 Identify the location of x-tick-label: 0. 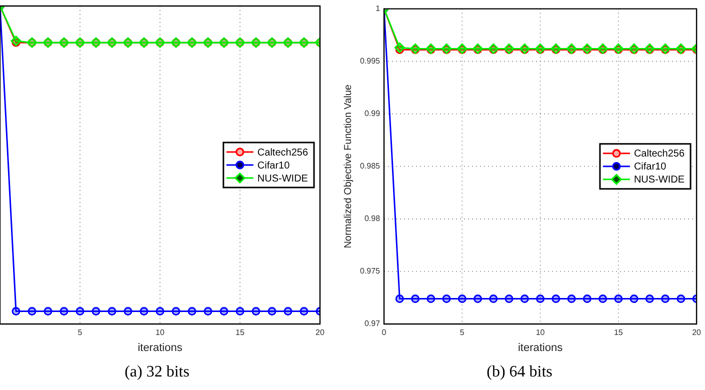
(384, 333).